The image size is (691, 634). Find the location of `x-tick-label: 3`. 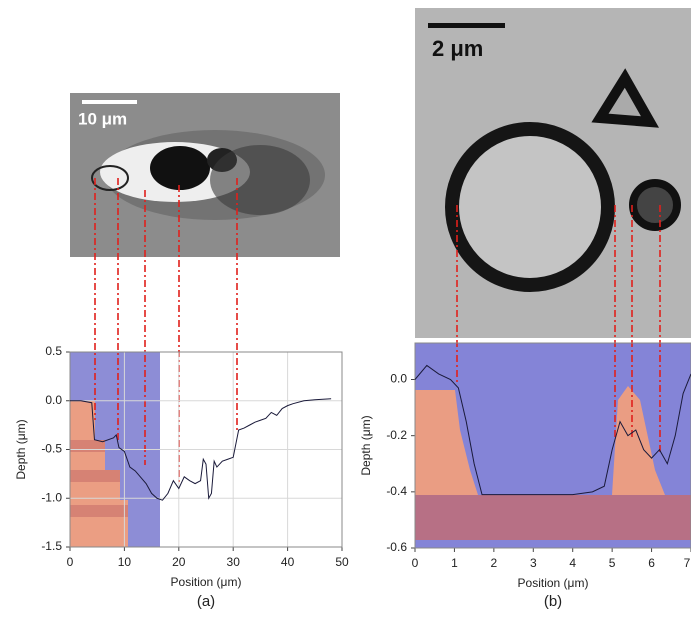

x-tick-label: 3 is located at coordinates (533, 563).